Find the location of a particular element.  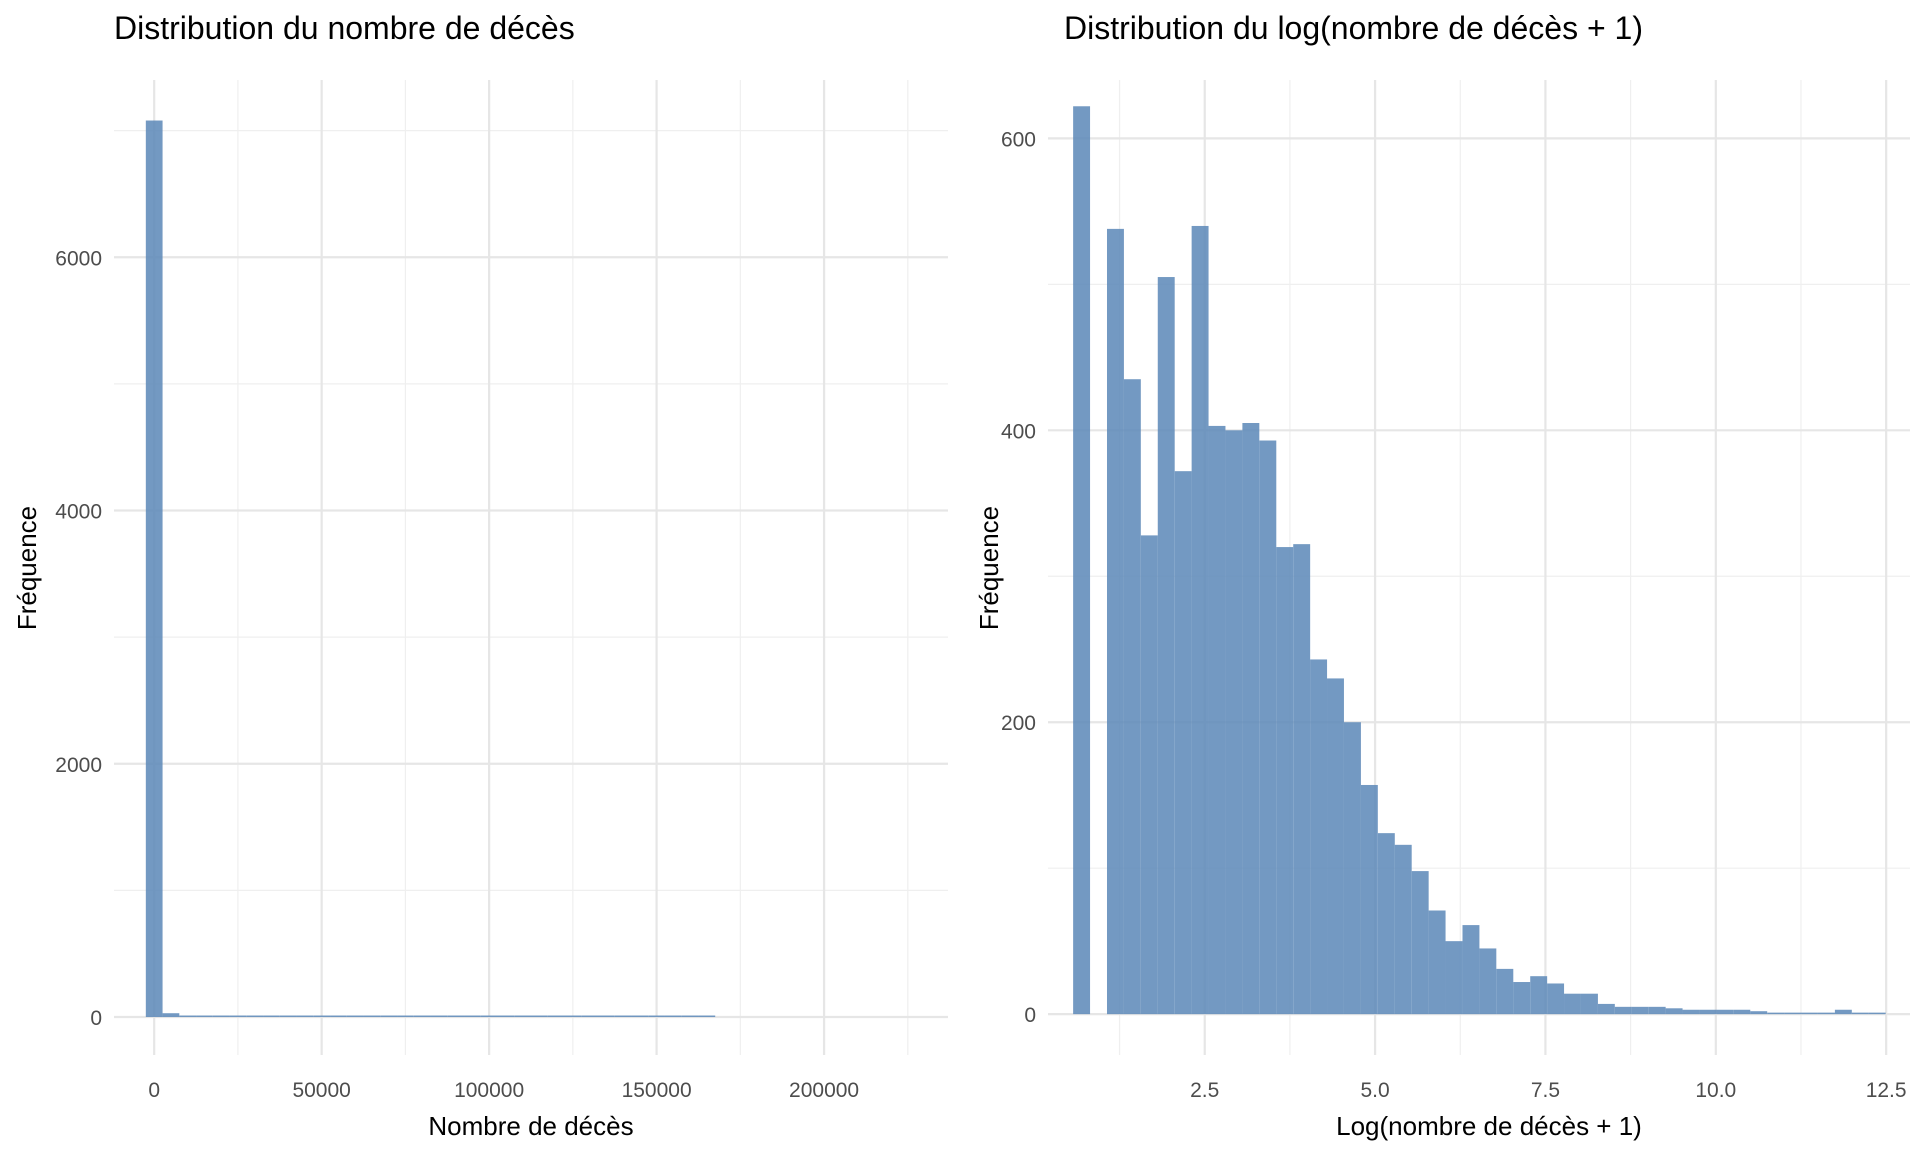

x-axis-title: Nombre de décès is located at coordinates (530, 1126).